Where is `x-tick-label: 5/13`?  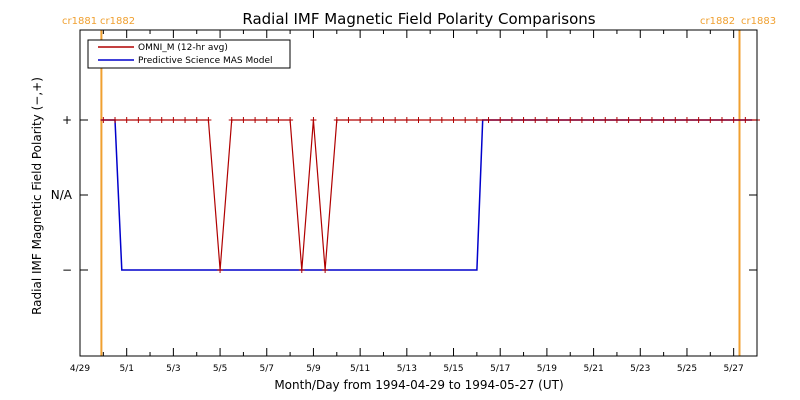 x-tick-label: 5/13 is located at coordinates (407, 369).